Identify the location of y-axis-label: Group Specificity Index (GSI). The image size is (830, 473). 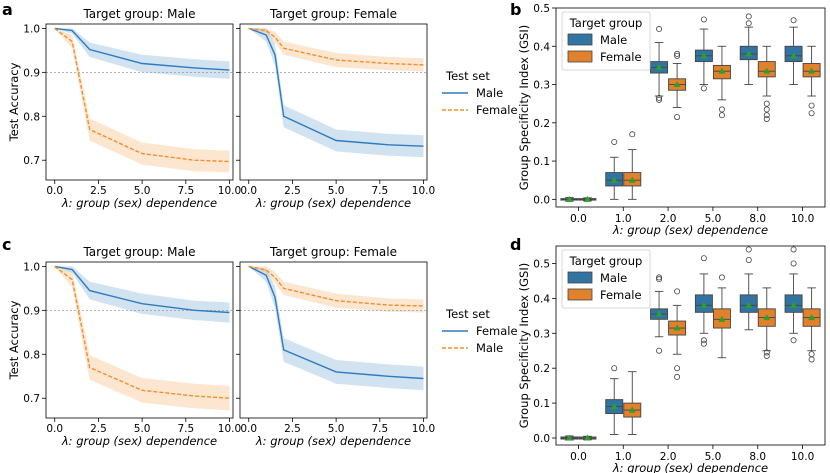
(524, 345).